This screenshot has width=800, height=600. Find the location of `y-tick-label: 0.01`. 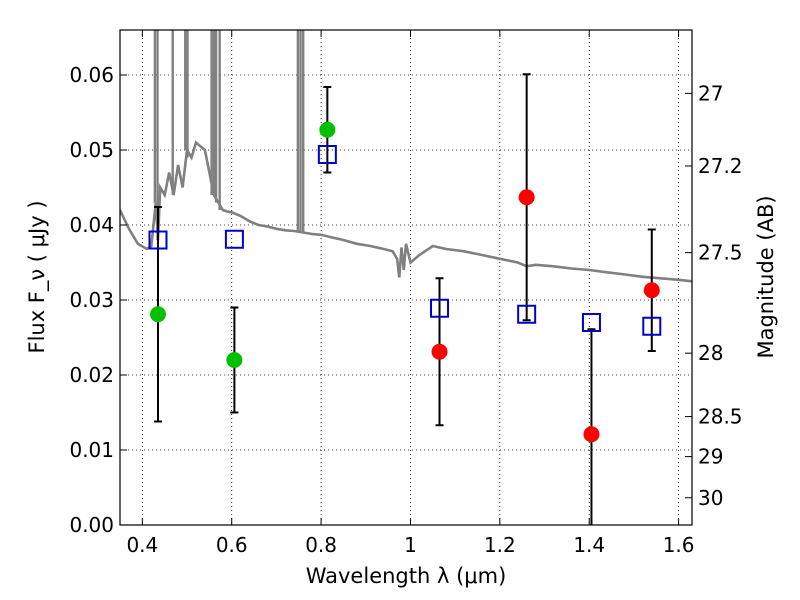

y-tick-label: 0.01 is located at coordinates (91, 450).